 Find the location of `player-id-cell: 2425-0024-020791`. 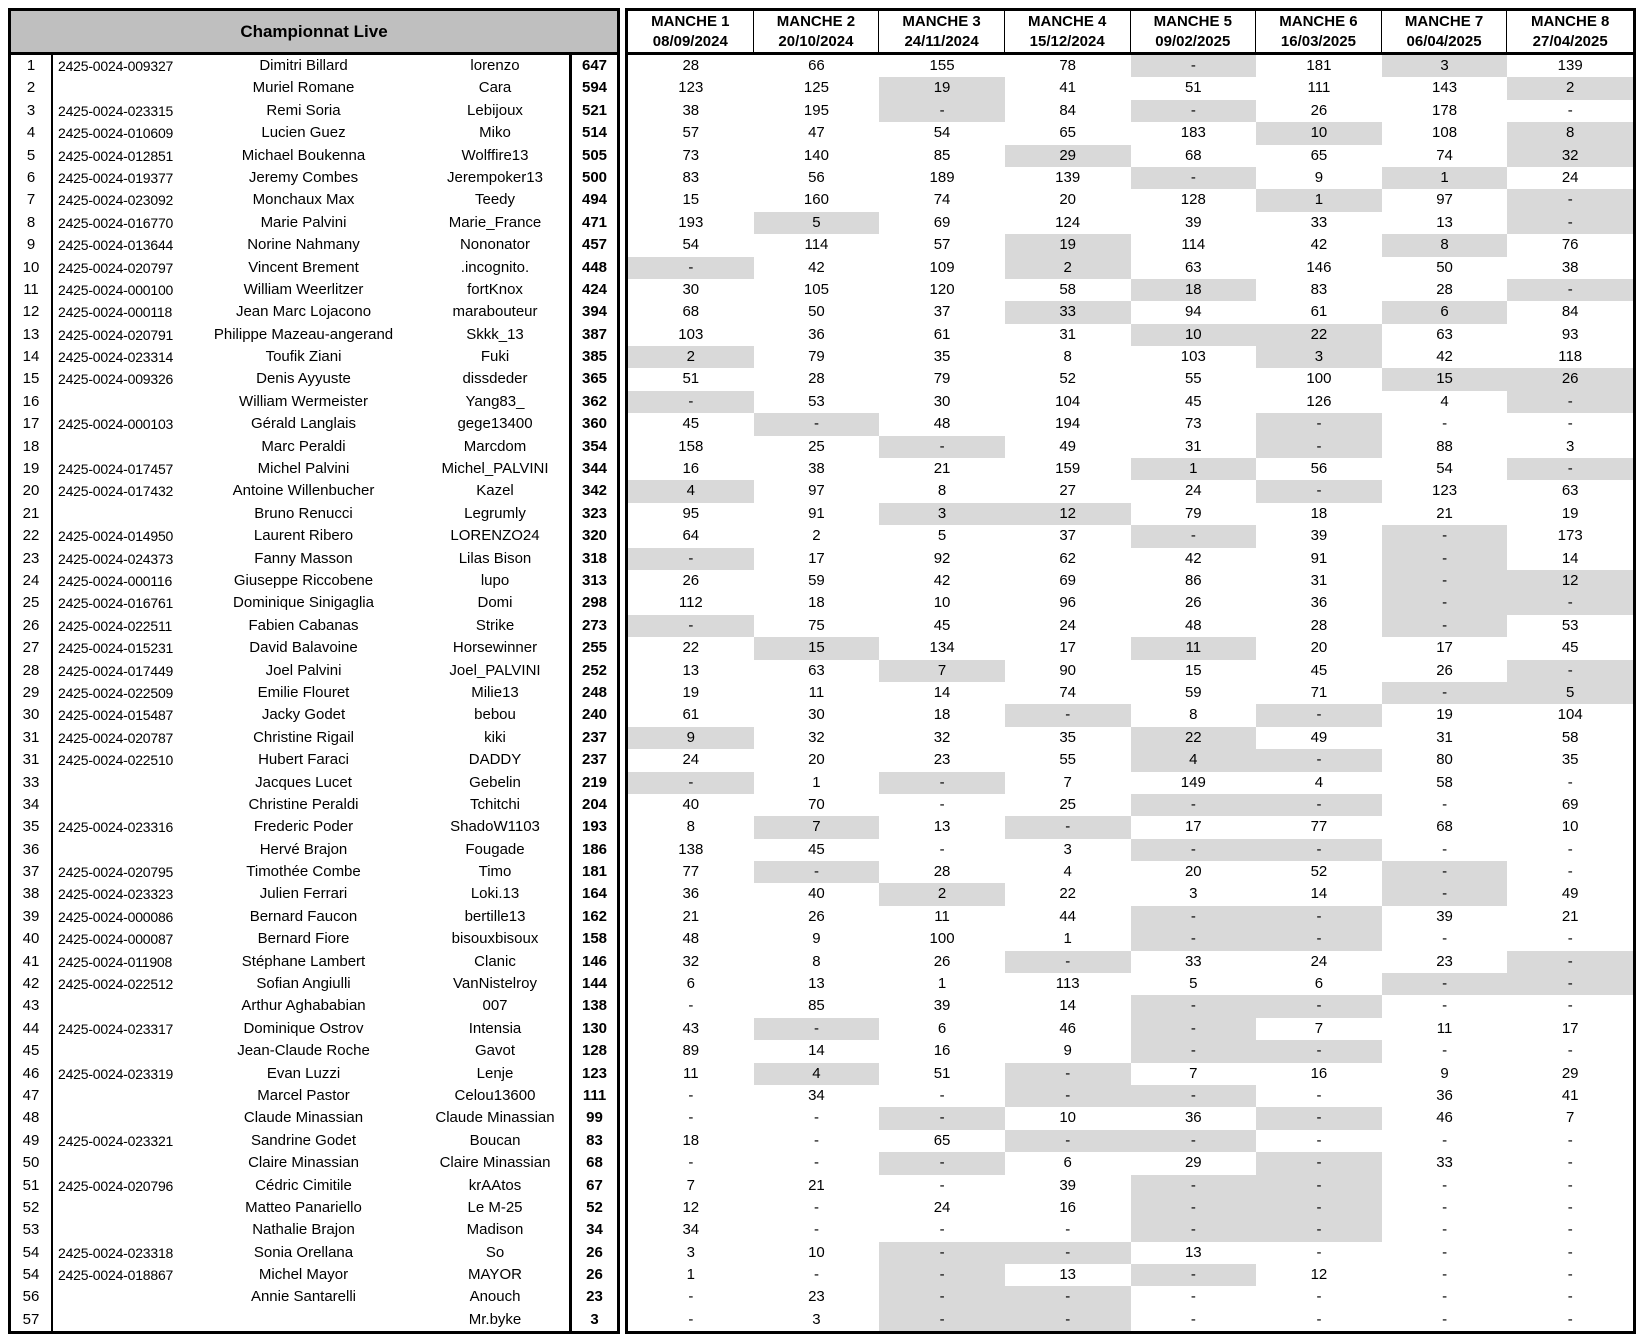

player-id-cell: 2425-0024-020791 is located at coordinates (116, 334).